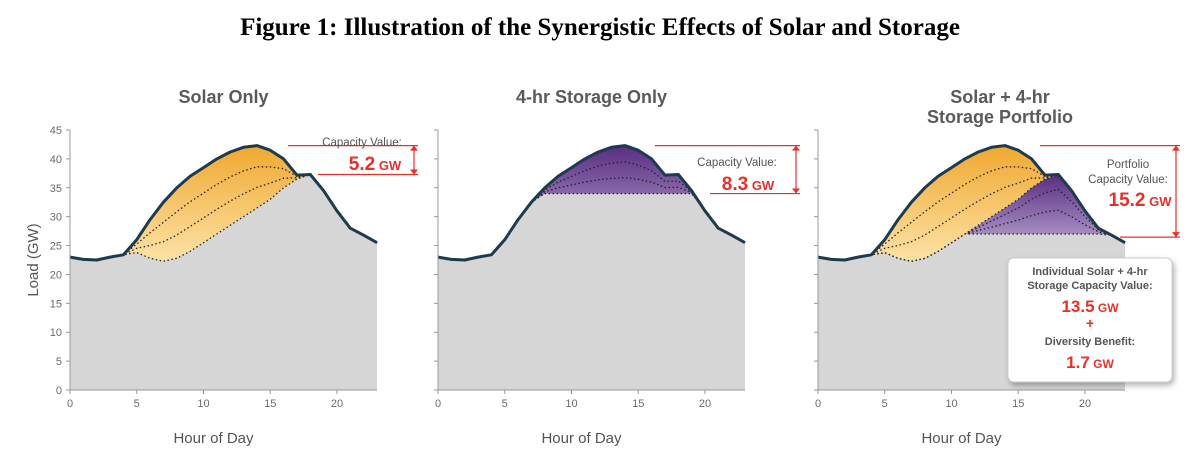 Image resolution: width=1200 pixels, height=455 pixels. What do you see at coordinates (1000, 97) in the screenshot?
I see `panel-title: Solar + 4-hr` at bounding box center [1000, 97].